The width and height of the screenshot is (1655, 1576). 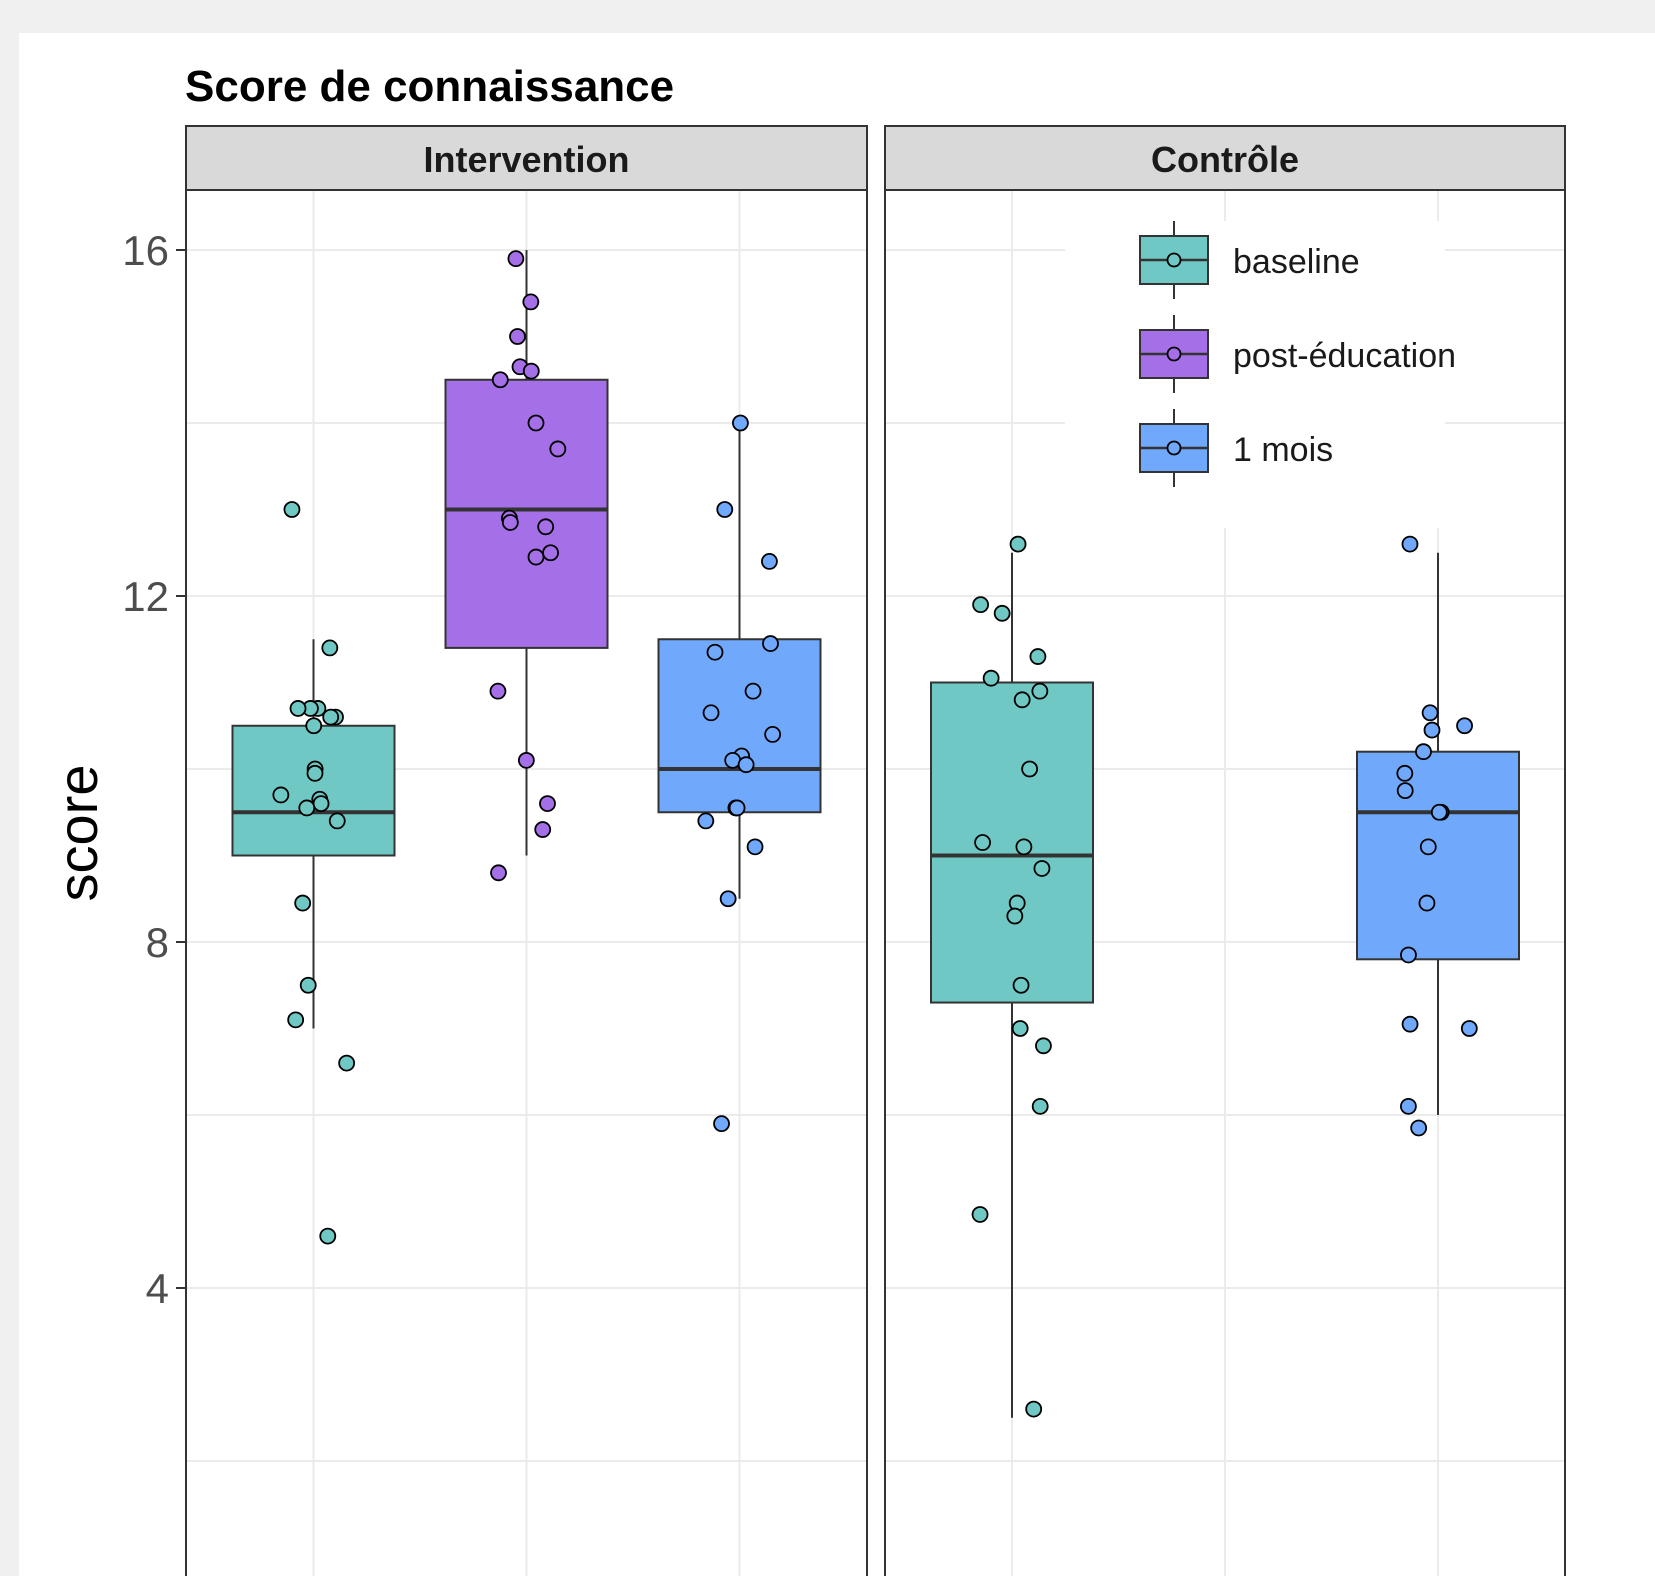 What do you see at coordinates (154, 769) in the screenshot?
I see `y-axis: 4 8 12 16` at bounding box center [154, 769].